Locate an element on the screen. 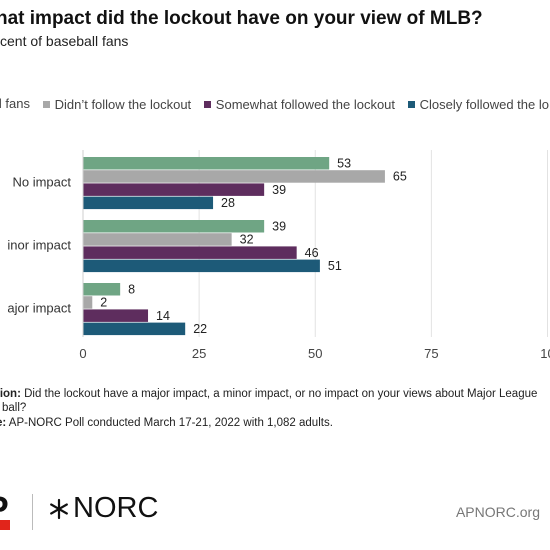  bar-value-label: 53 is located at coordinates (344, 164).